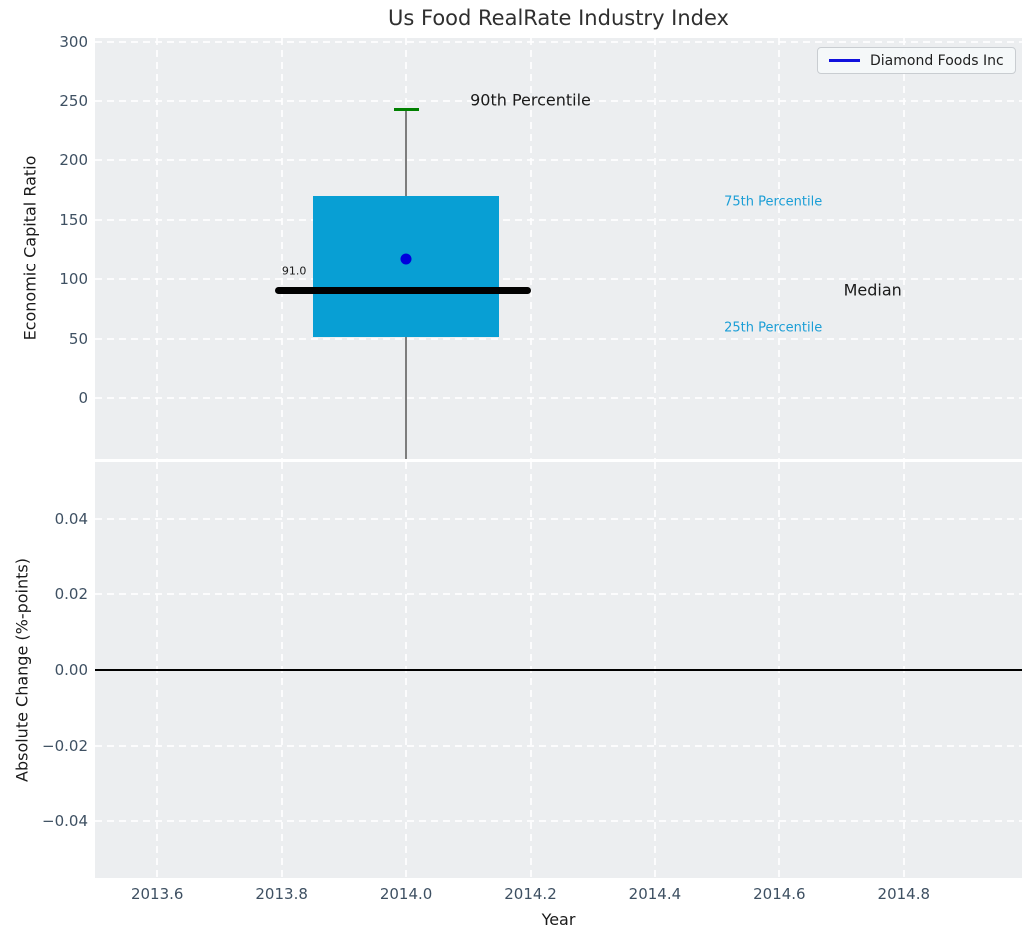  I want to click on y-tick-label-top: 150, so click(73, 219).